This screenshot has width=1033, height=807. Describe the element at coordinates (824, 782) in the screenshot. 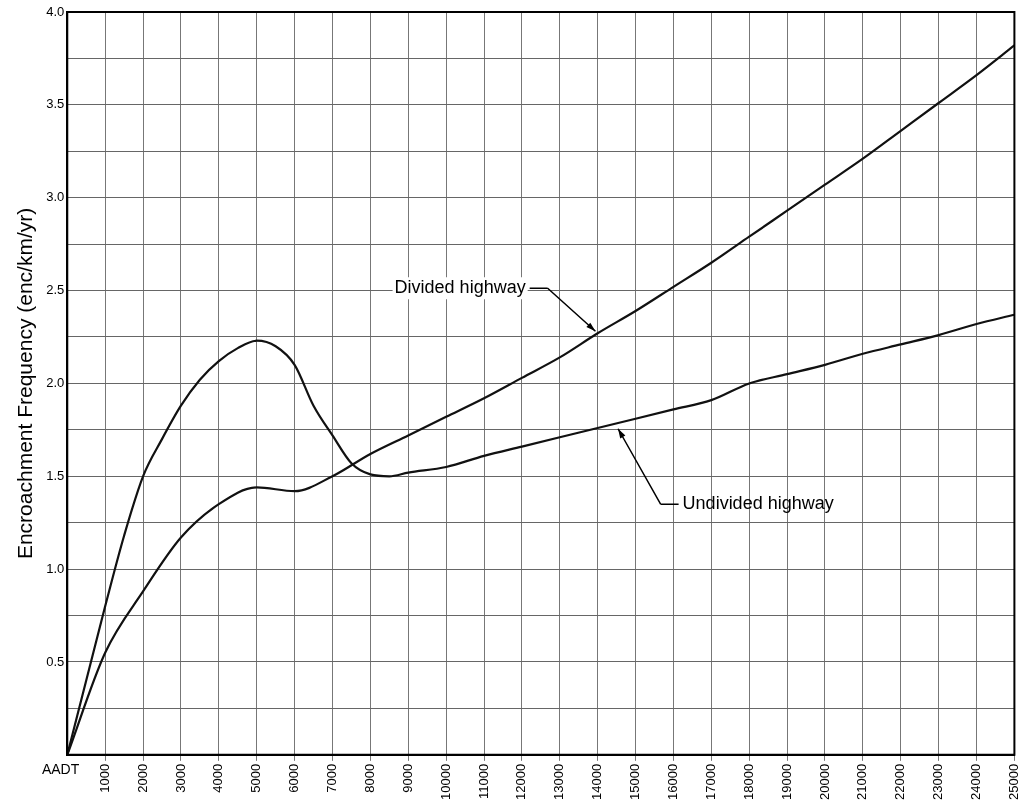

I see `x-tick-label: 20000` at that location.